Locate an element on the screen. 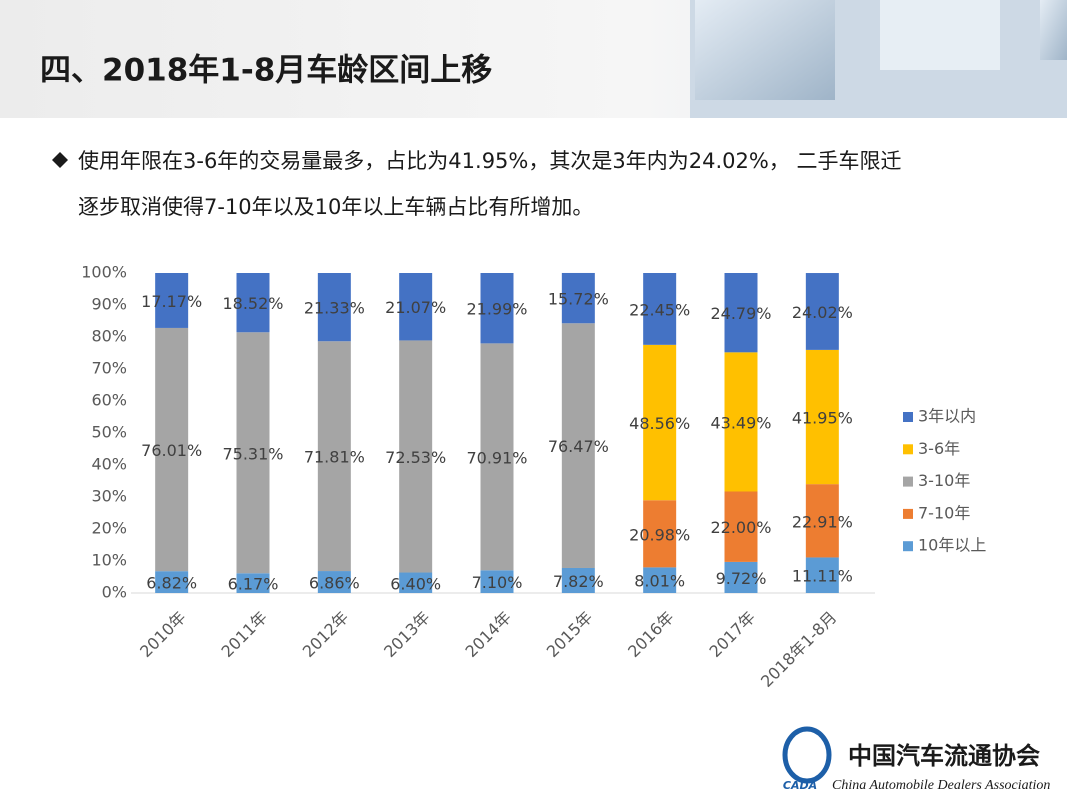 The height and width of the screenshot is (801, 1067). data-label: 41.95% is located at coordinates (822, 418).